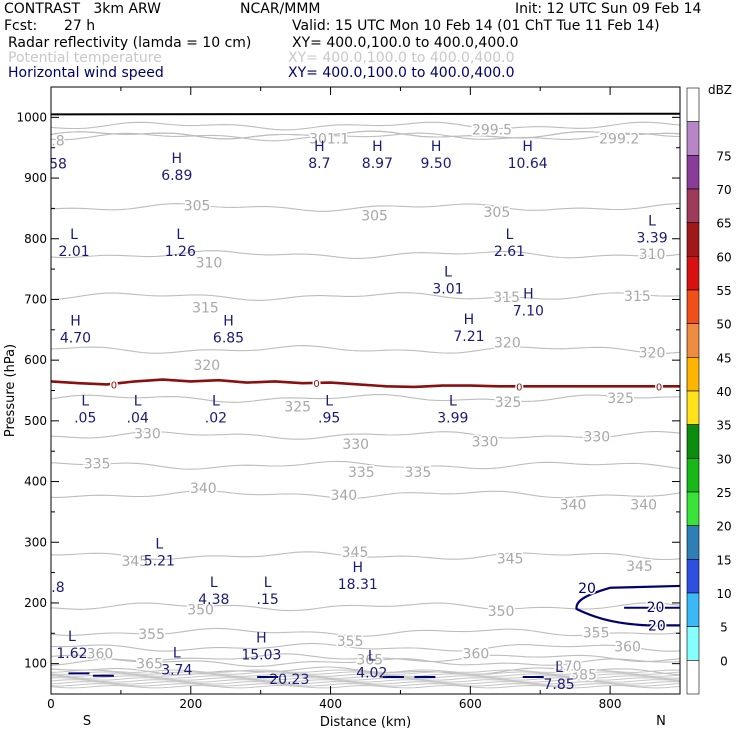  I want to click on reflectivity-zero-contour, so click(365, 383).